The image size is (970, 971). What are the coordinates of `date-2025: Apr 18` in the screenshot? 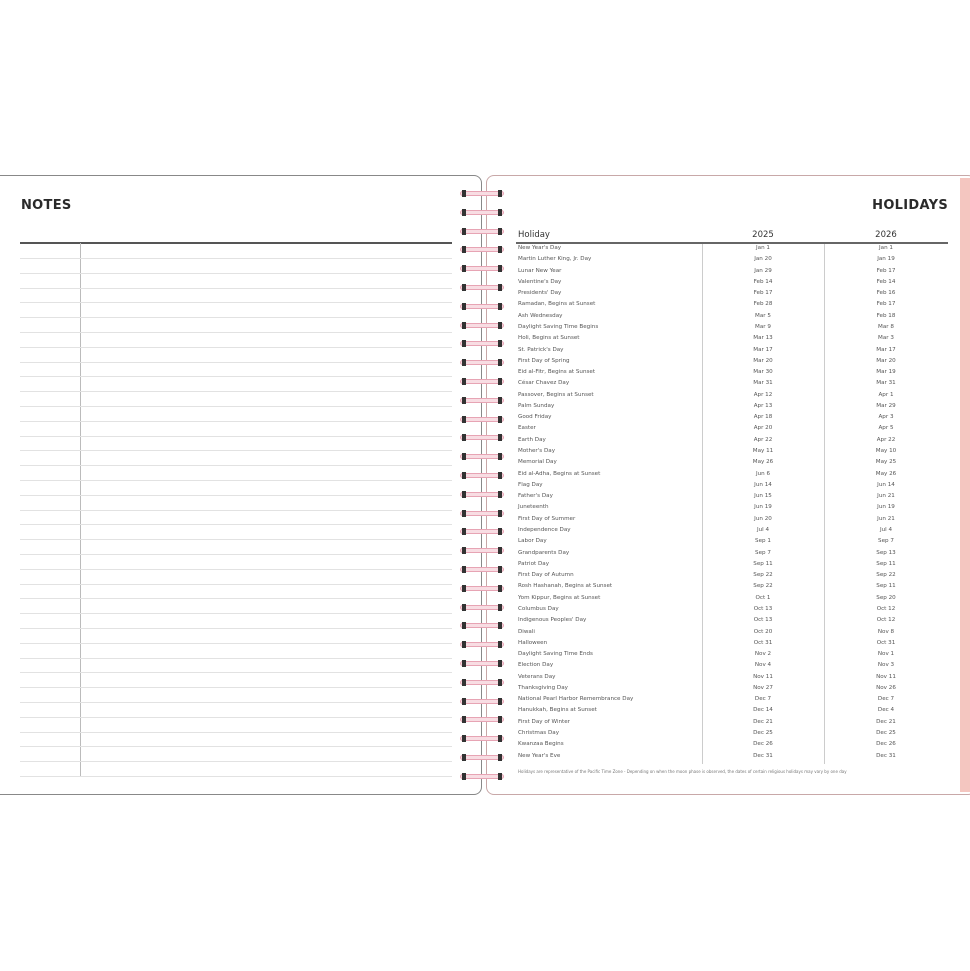 It's located at (763, 417).